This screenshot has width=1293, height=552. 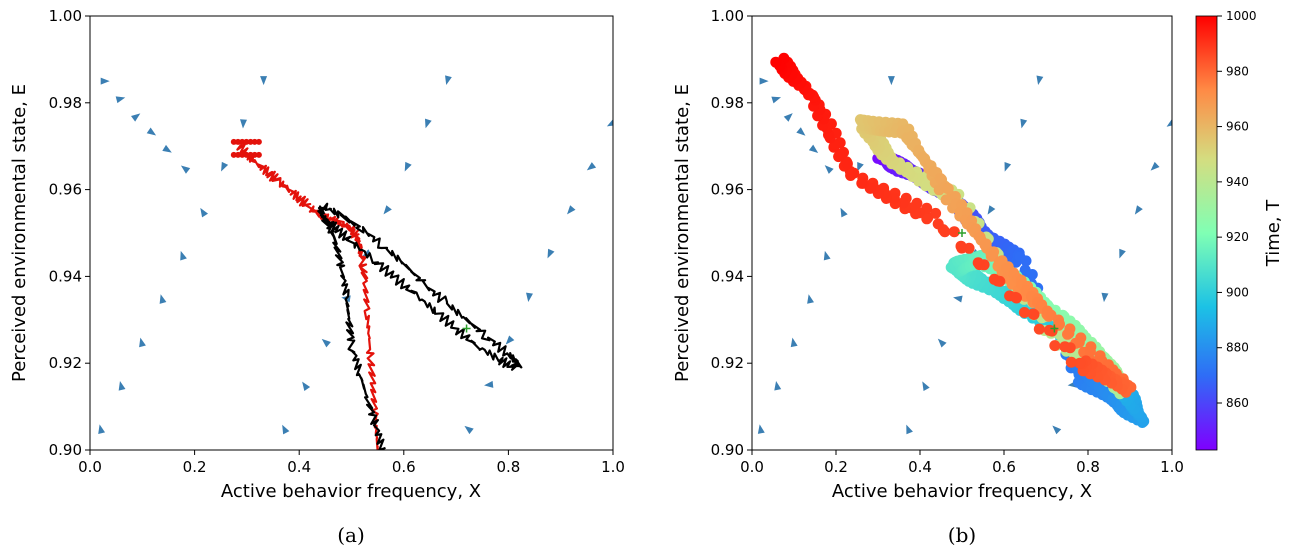 What do you see at coordinates (1237, 292) in the screenshot?
I see `colorbar-tick-label: 900` at bounding box center [1237, 292].